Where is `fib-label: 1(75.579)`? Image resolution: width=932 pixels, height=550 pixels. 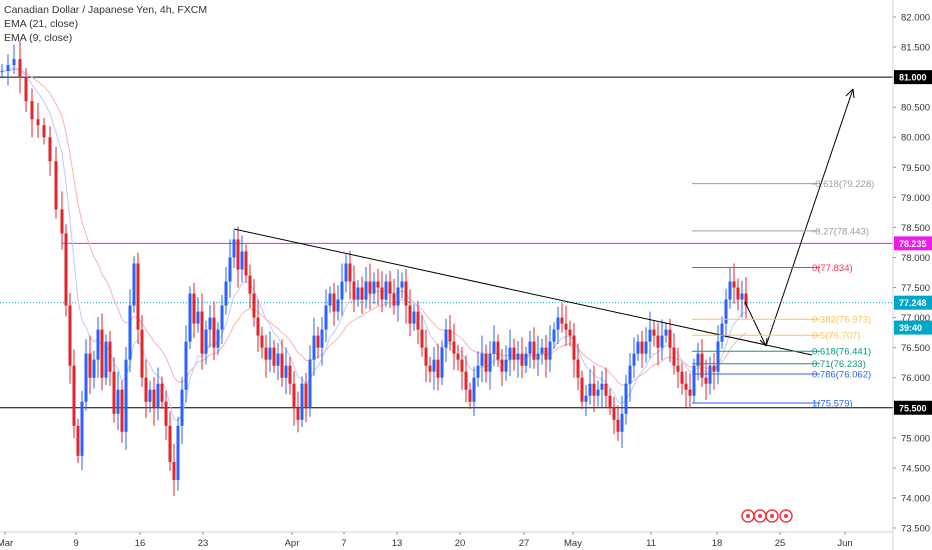
fib-label: 1(75.579) is located at coordinates (832, 404).